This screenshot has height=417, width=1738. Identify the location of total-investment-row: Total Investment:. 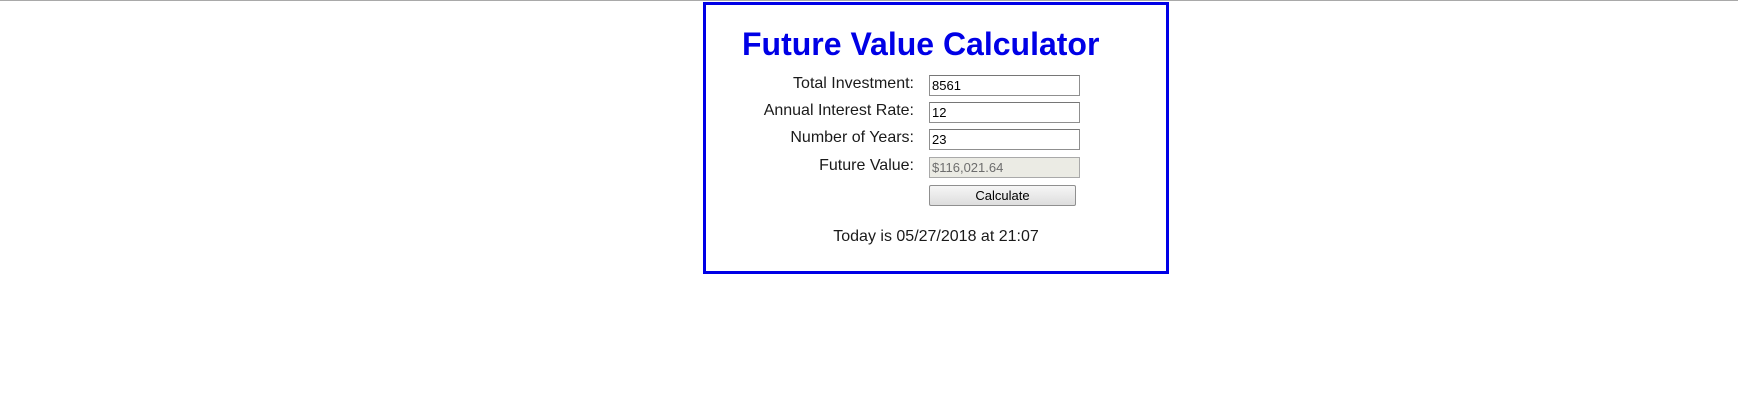
(936, 85).